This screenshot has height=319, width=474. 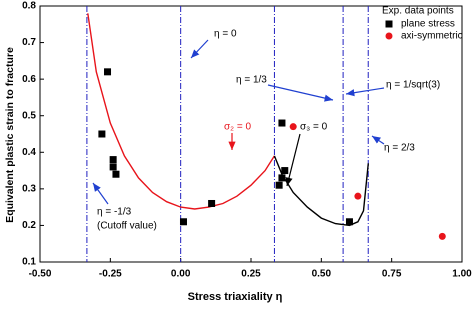 What do you see at coordinates (413, 85) in the screenshot?
I see `annotation: η = 1/sqrt(3)` at bounding box center [413, 85].